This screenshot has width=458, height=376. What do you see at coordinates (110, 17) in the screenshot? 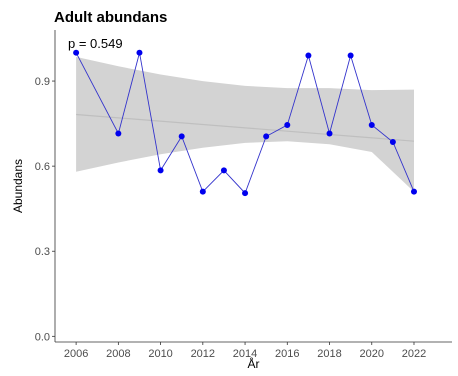
I see `chart-title: Adult abundans` at bounding box center [110, 17].